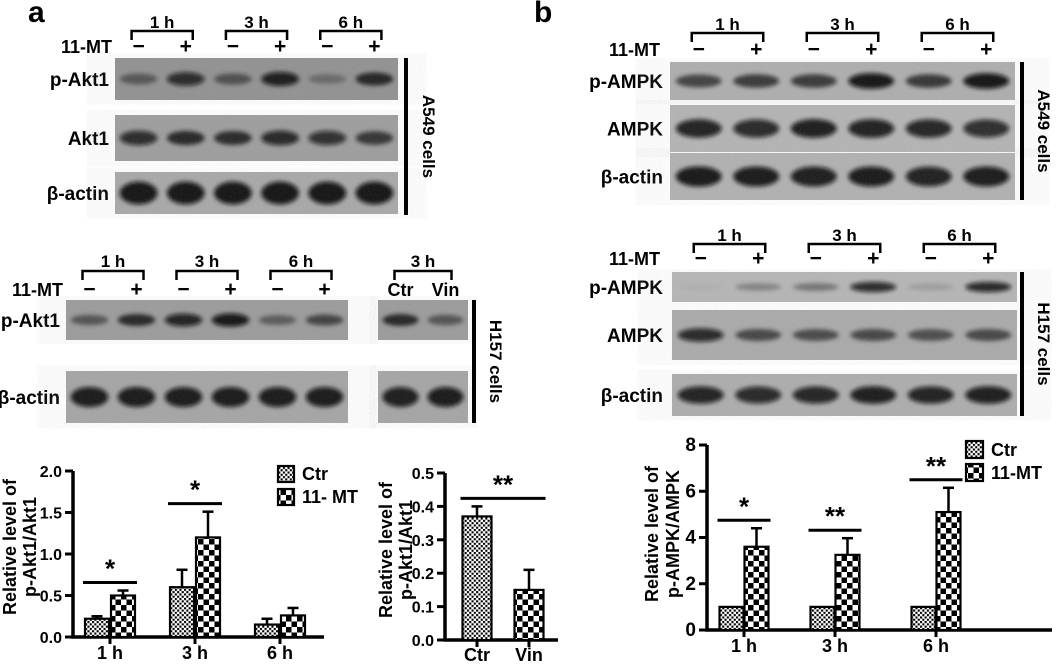  What do you see at coordinates (626, 82) in the screenshot?
I see `blot-row-label: p-AMPK` at bounding box center [626, 82].